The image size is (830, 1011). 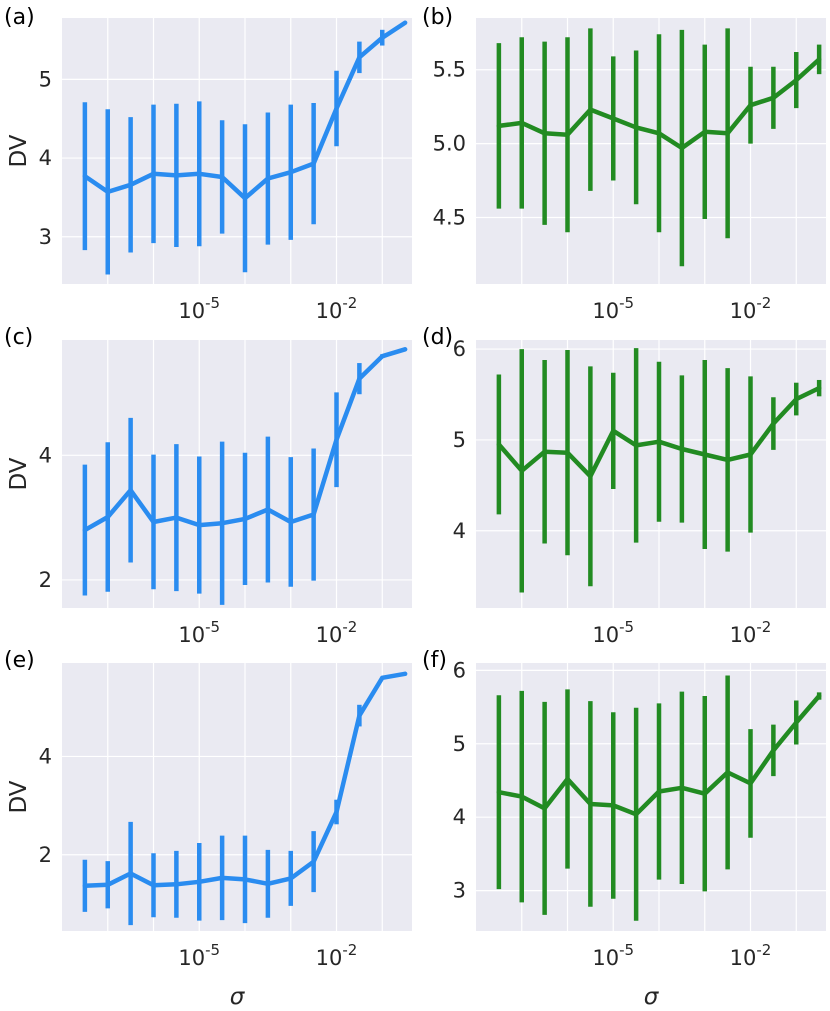 I want to click on panel-c-background, so click(x=237, y=474).